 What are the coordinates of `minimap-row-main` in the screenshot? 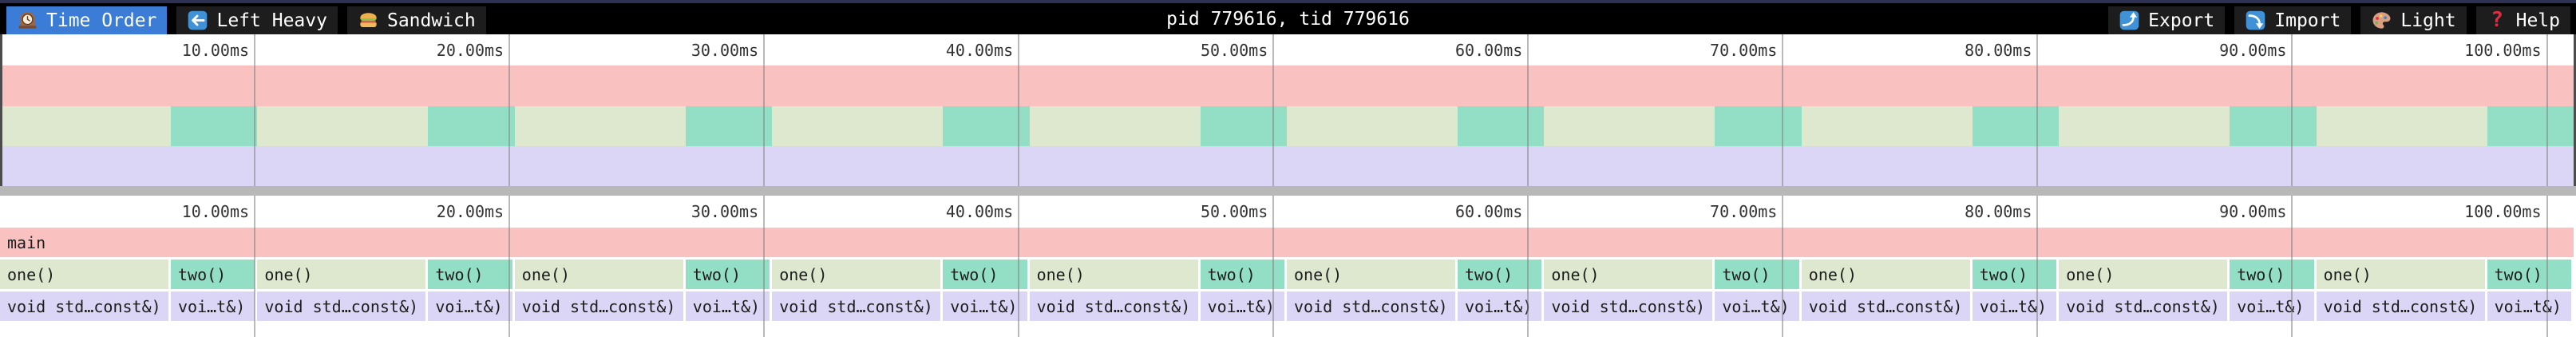 It's located at (1287, 85).